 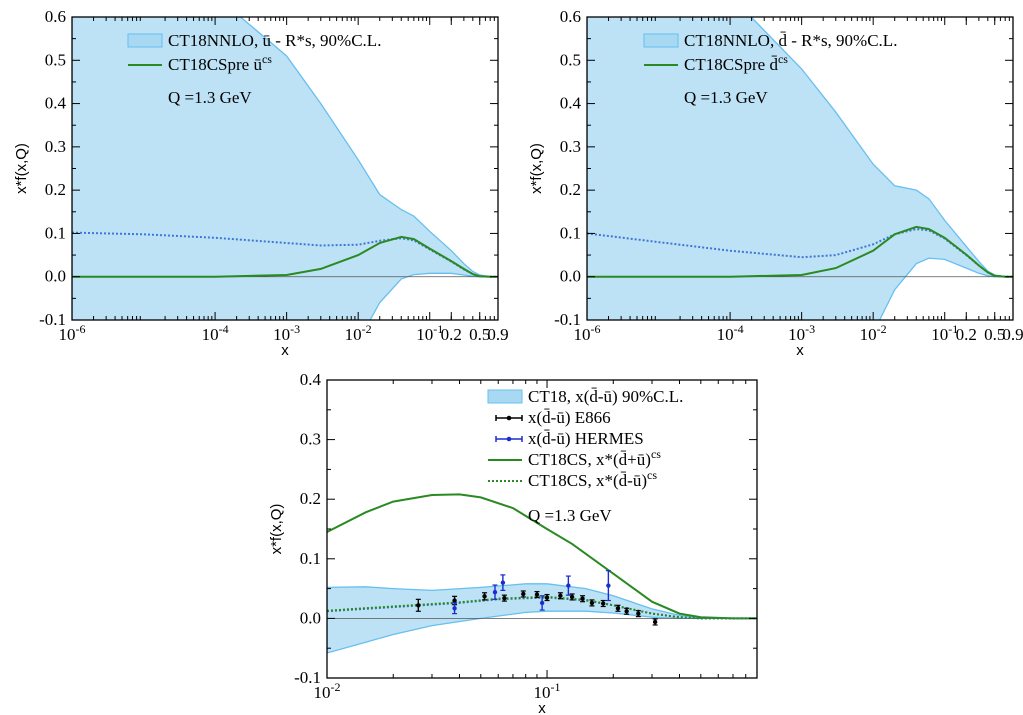 I want to click on series-central, so click(x=285, y=254).